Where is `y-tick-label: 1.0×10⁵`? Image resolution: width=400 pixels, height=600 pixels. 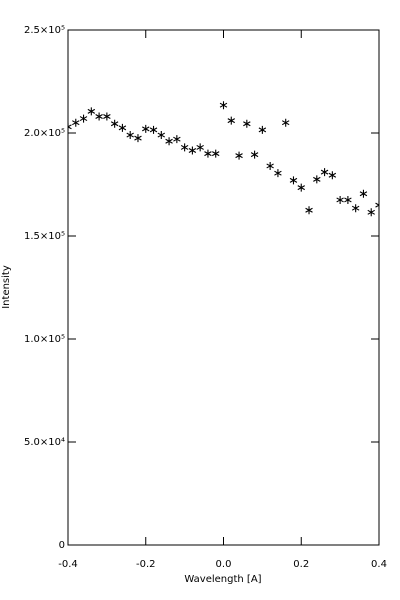
y-tick-label: 1.0×10⁵ is located at coordinates (44, 339).